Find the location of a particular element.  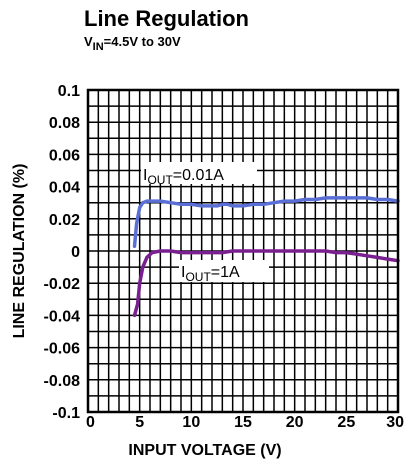

series-label-text: IOUT=1A is located at coordinates (210, 274).